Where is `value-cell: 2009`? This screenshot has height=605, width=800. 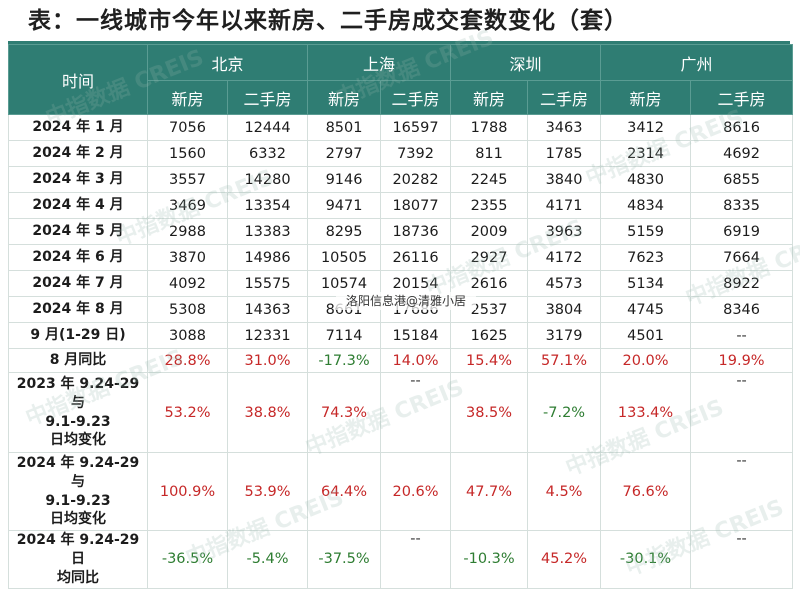 value-cell: 2009 is located at coordinates (489, 231).